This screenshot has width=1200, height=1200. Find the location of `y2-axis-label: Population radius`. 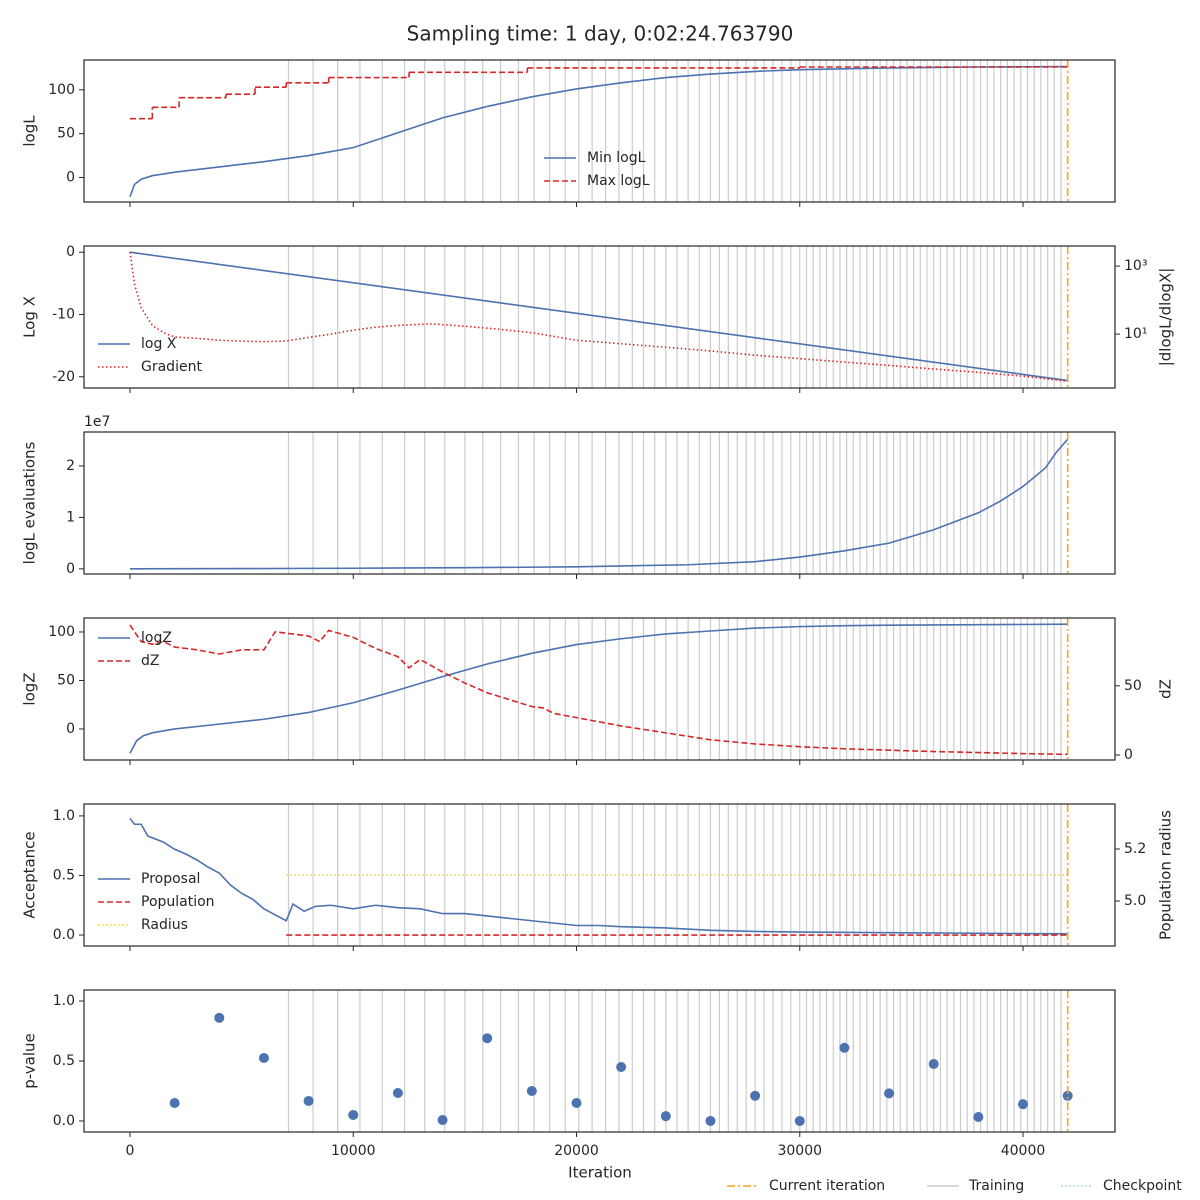

y2-axis-label: Population radius is located at coordinates (1166, 875).